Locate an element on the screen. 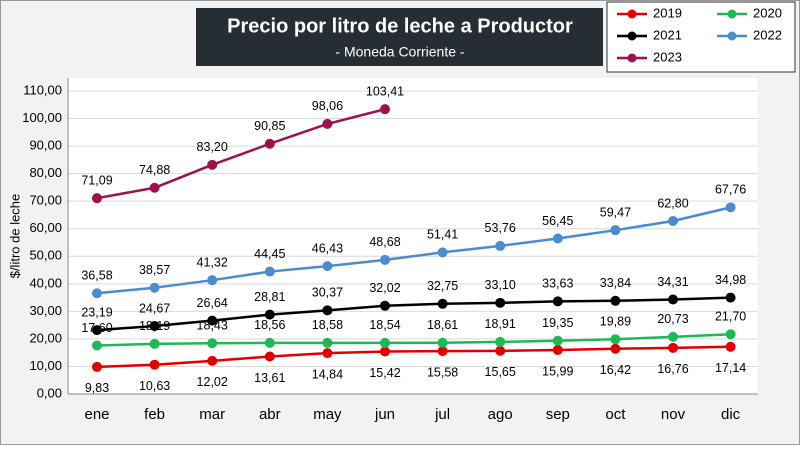  data-label: 10,63 is located at coordinates (154, 386).